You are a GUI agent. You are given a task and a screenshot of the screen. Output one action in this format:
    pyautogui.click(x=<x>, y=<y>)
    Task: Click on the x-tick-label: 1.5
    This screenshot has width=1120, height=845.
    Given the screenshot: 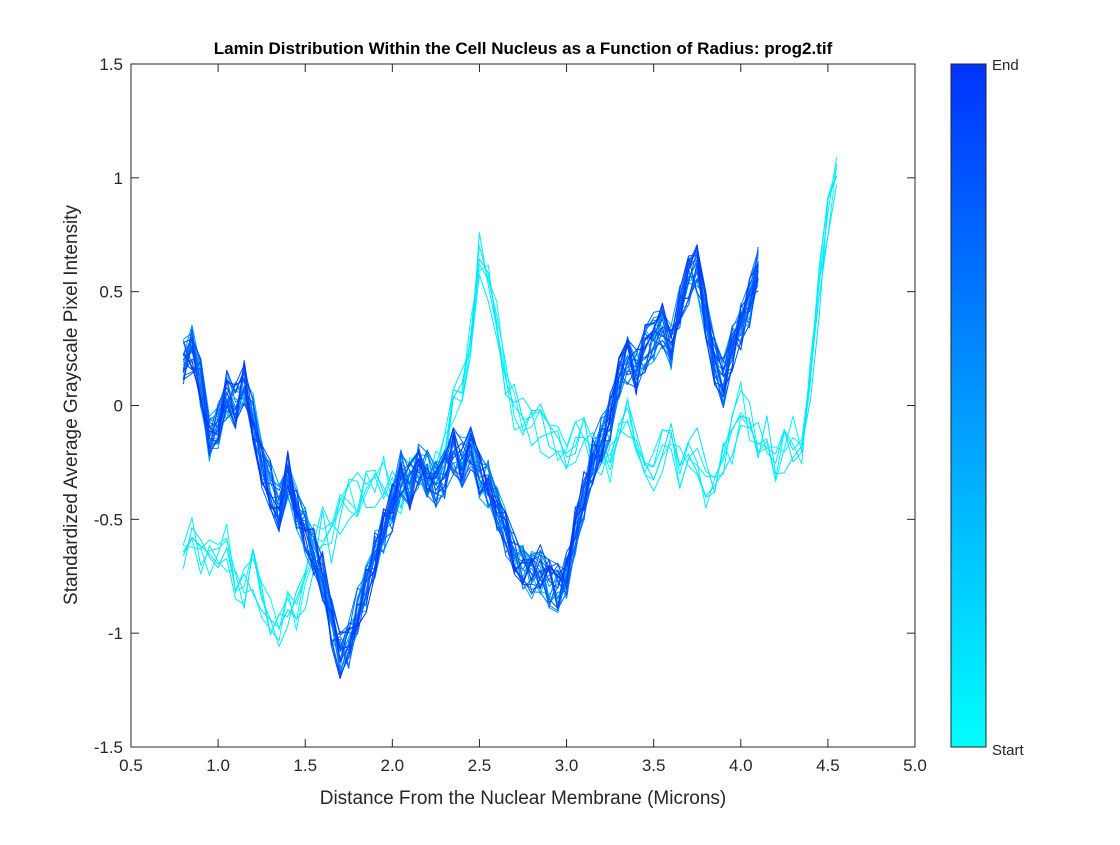 What is the action you would take?
    pyautogui.click(x=305, y=765)
    